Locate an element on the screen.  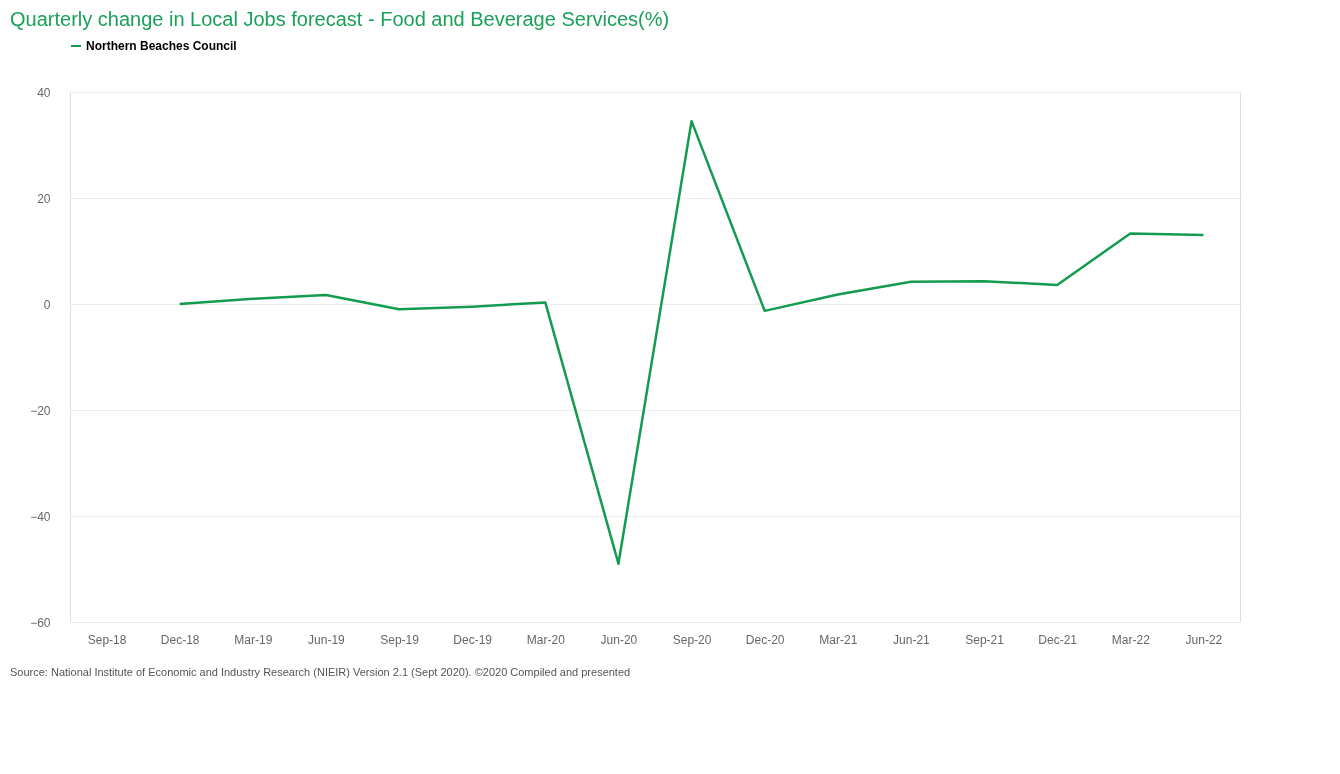
y-tick-label: 20 is located at coordinates (44, 198).